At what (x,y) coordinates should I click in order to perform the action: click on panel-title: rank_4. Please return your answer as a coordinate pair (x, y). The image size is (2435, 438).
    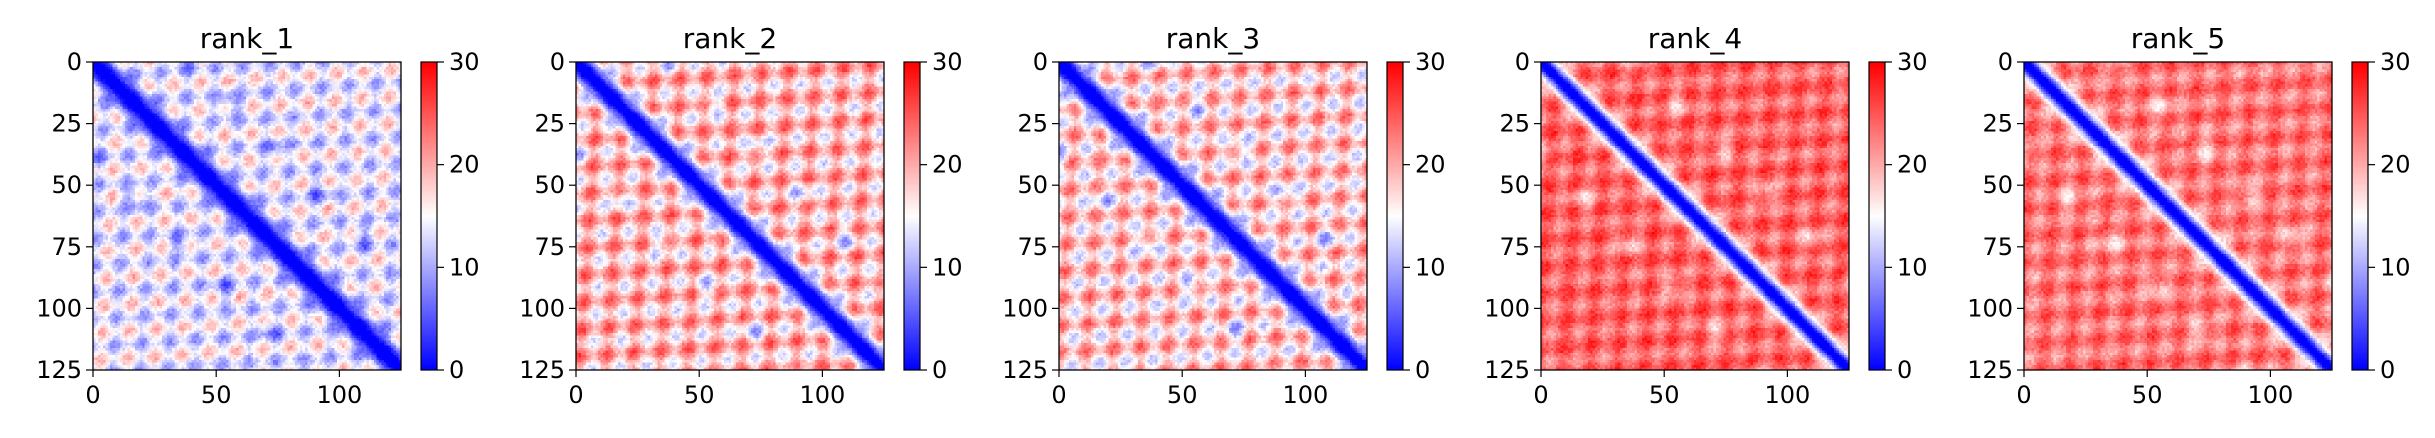
    Looking at the image, I should click on (1695, 38).